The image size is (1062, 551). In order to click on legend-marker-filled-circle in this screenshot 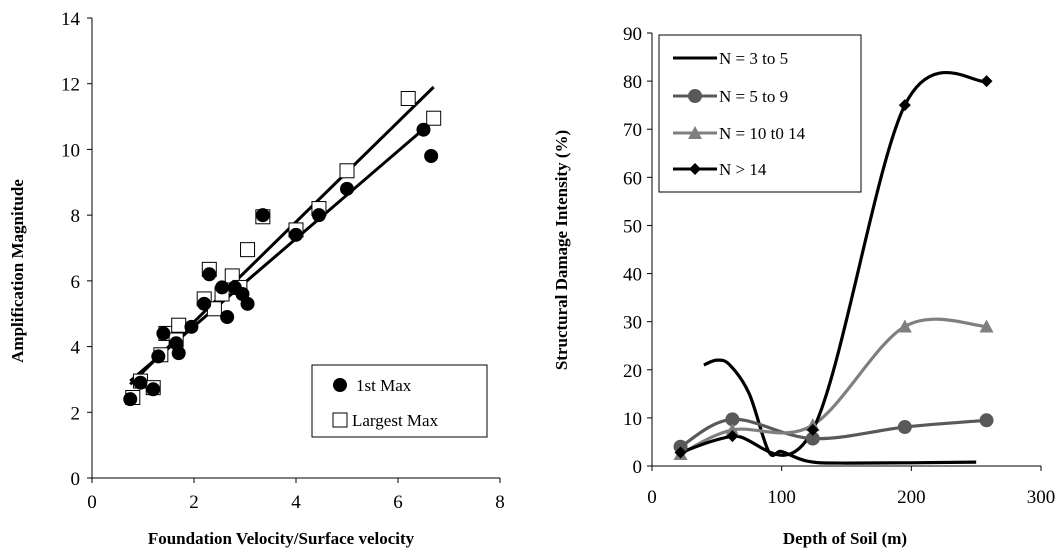, I will do `click(340, 385)`.